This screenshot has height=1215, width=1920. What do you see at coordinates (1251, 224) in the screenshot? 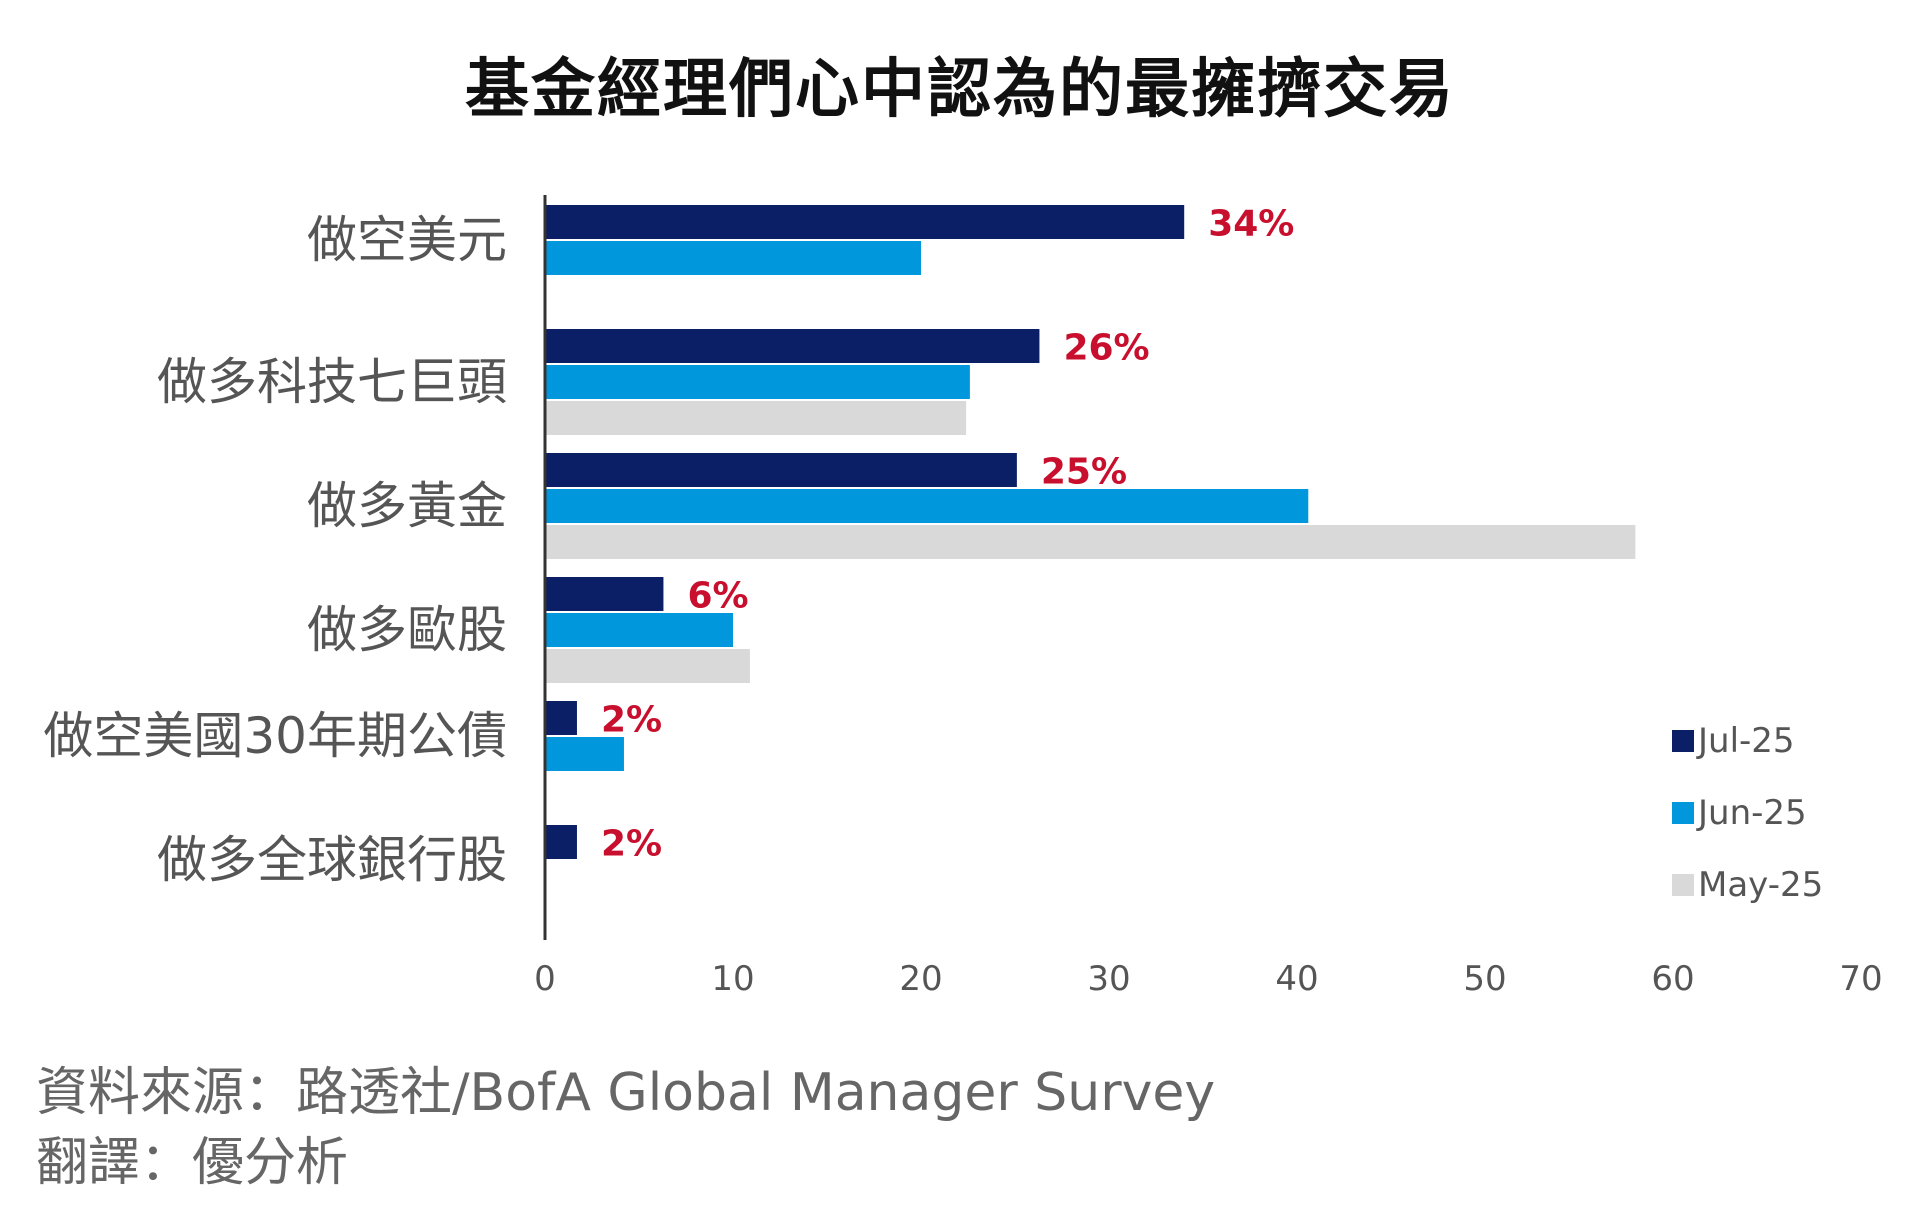
I see `data-label-0: 34%` at bounding box center [1251, 224].